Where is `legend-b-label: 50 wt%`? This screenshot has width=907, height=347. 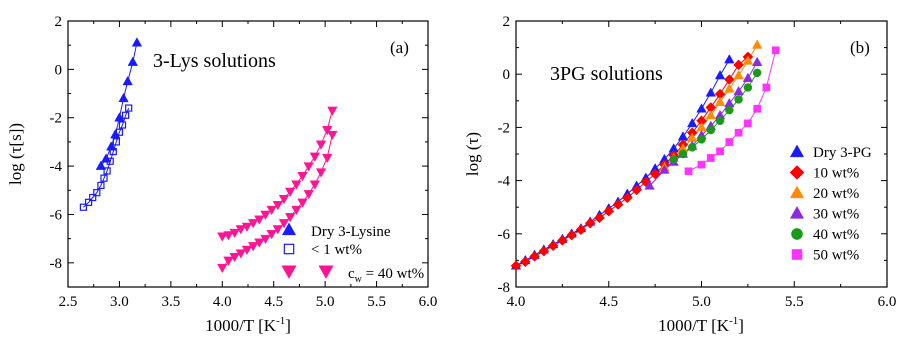
legend-b-label: 50 wt% is located at coordinates (836, 256).